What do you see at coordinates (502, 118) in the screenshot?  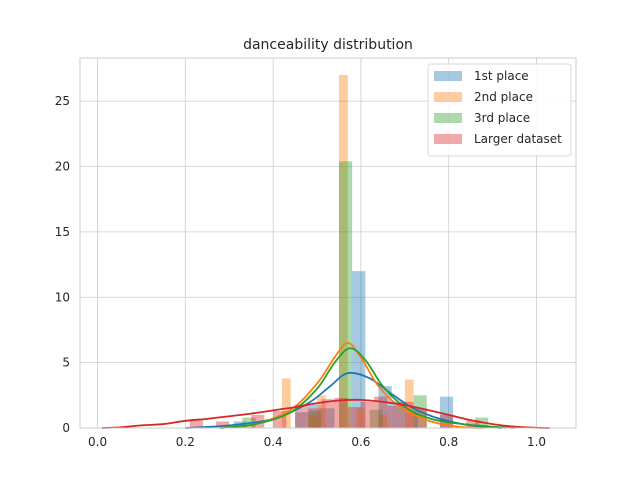 I see `legend-label: 3rd place` at bounding box center [502, 118].